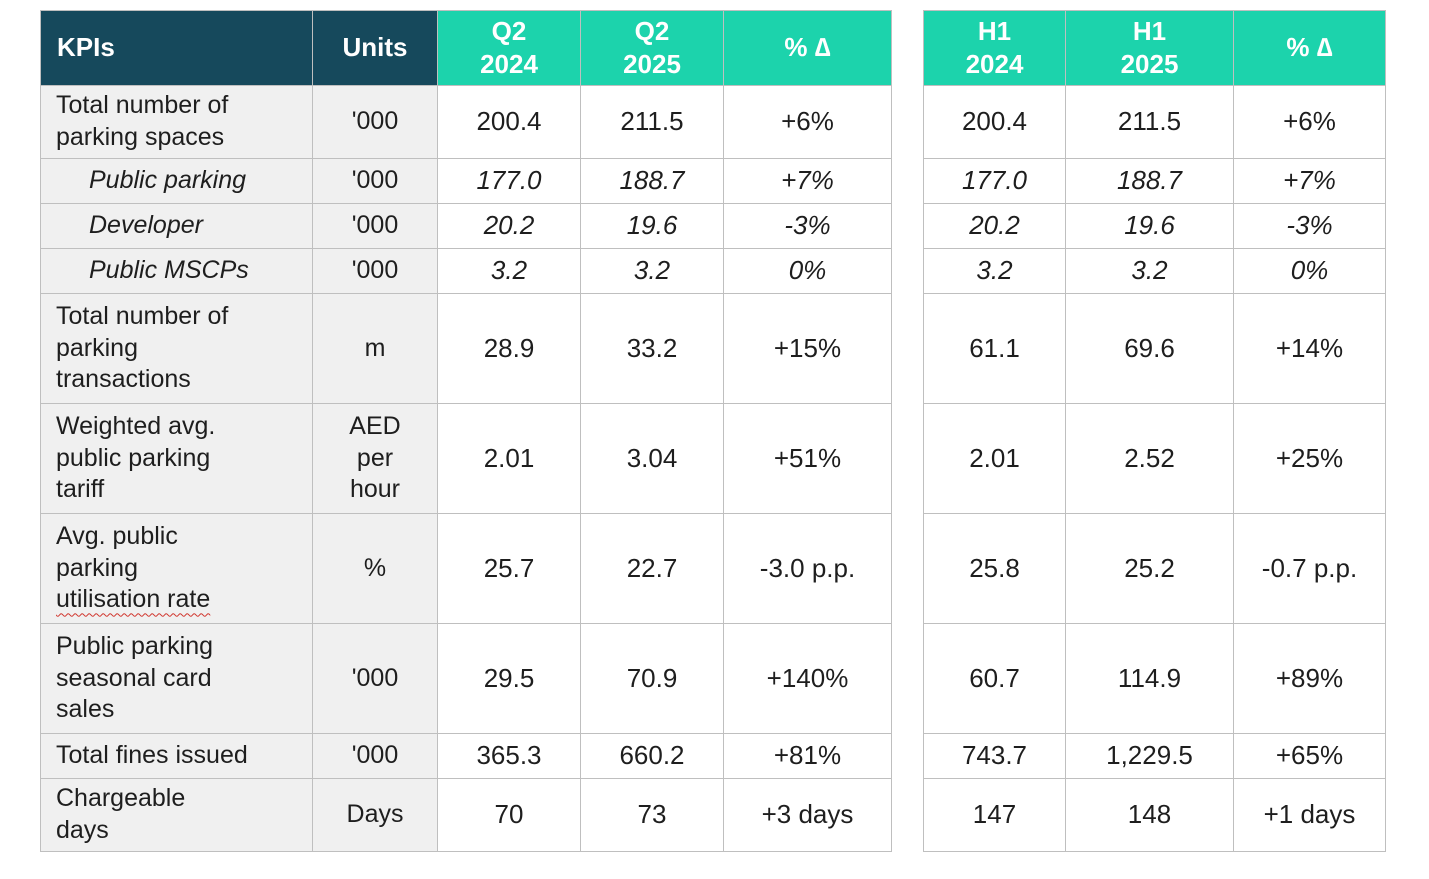 The width and height of the screenshot is (1429, 879). What do you see at coordinates (652, 756) in the screenshot?
I see `value-cell: 660.2` at bounding box center [652, 756].